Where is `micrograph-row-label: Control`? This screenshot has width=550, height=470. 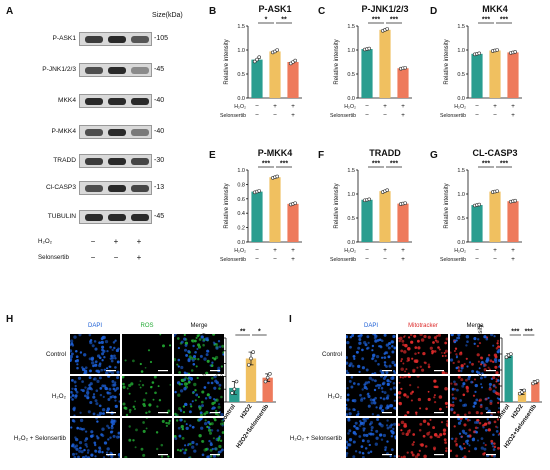
micrograph-row-label: Control is located at coordinates (332, 354).